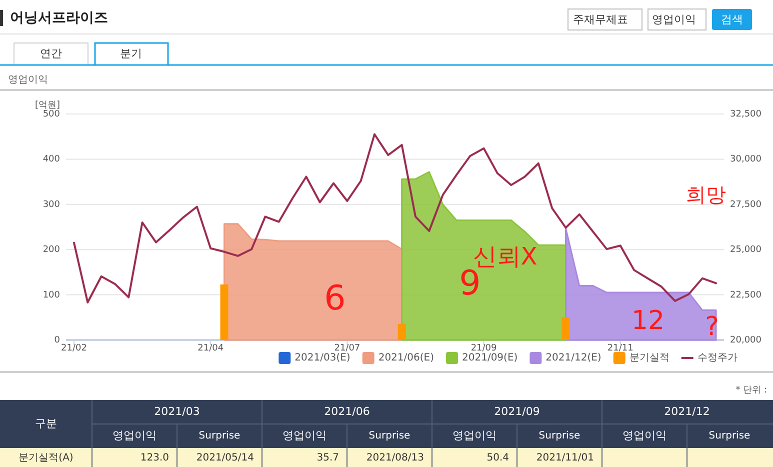 This screenshot has height=467, width=773. I want to click on text: 구분, so click(46, 423).